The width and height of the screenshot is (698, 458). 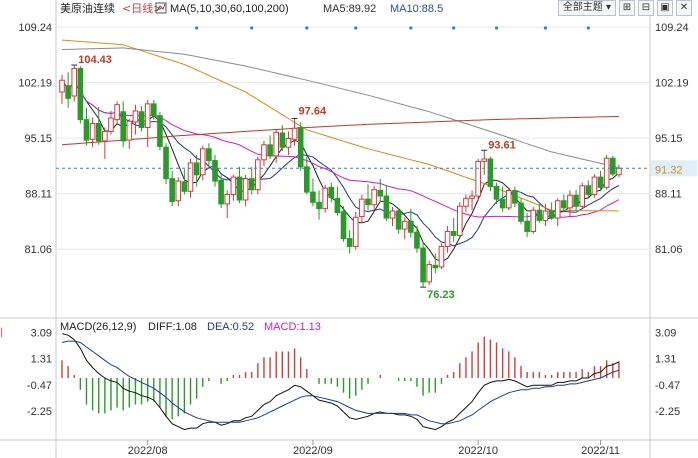 What do you see at coordinates (646, 8) in the screenshot?
I see `grid-alt-icon: ⊟` at bounding box center [646, 8].